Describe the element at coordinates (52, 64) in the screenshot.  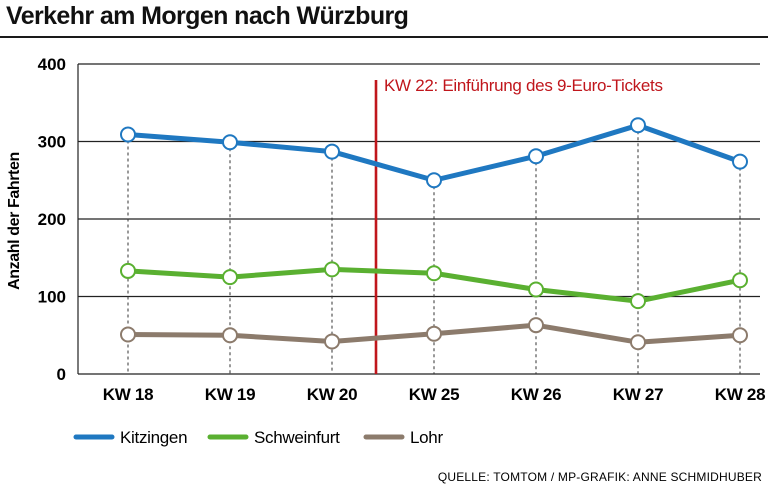
I see `y-tick-label: 400` at that location.